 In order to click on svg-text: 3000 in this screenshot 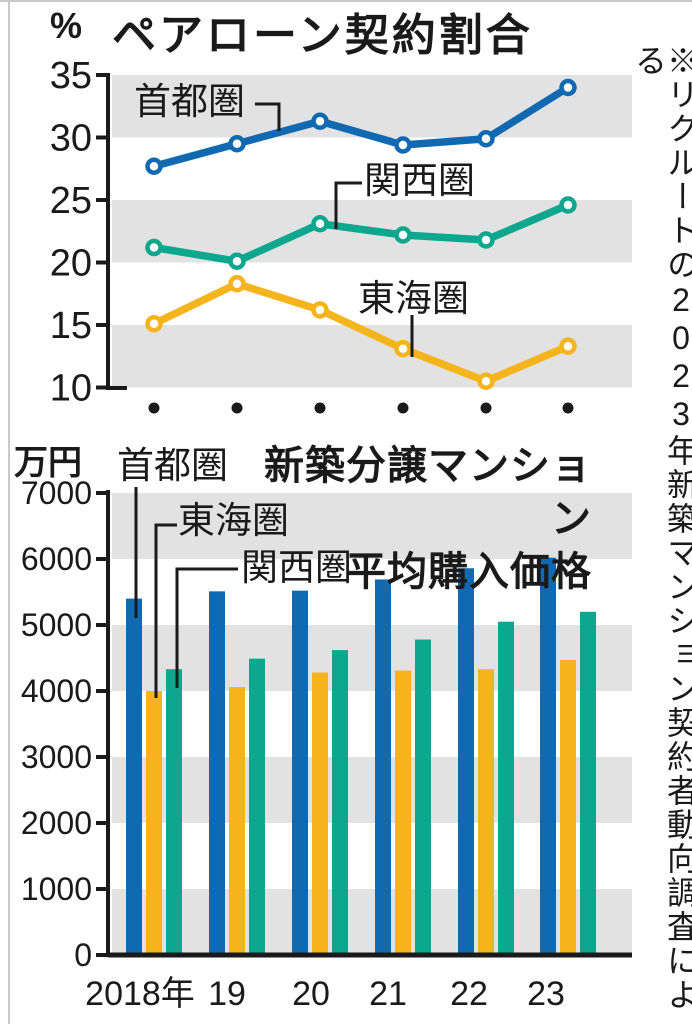, I will do `click(56, 757)`.